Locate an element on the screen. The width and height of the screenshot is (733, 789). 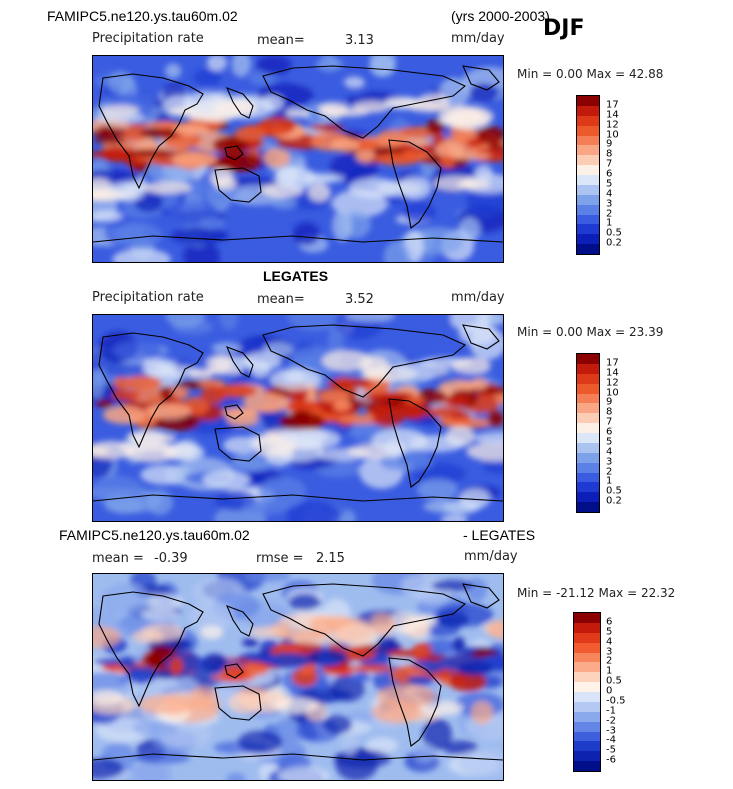
p1-units: mm/day is located at coordinates (478, 38).